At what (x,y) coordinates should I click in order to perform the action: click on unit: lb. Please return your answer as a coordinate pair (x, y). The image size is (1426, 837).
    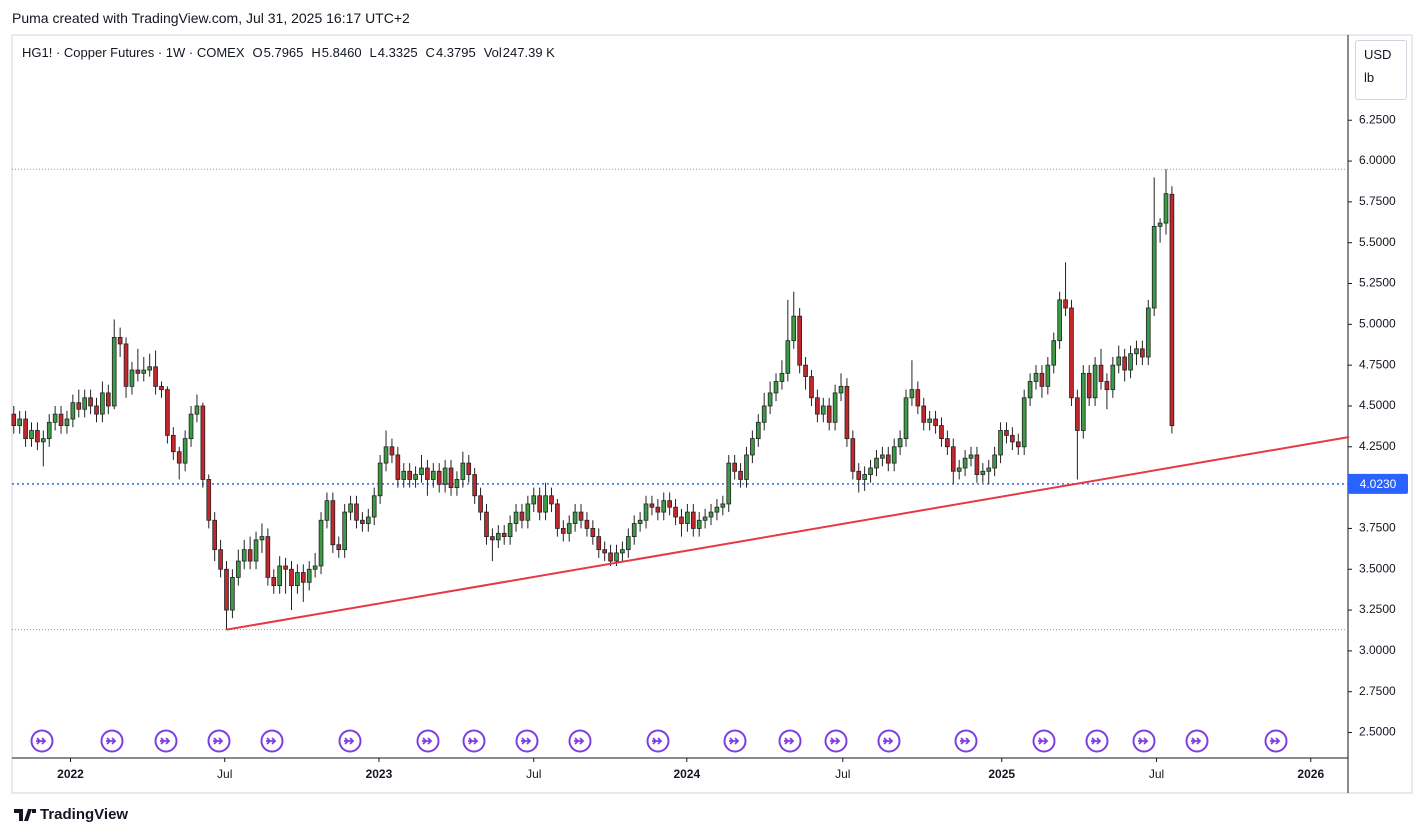
    Looking at the image, I should click on (1369, 77).